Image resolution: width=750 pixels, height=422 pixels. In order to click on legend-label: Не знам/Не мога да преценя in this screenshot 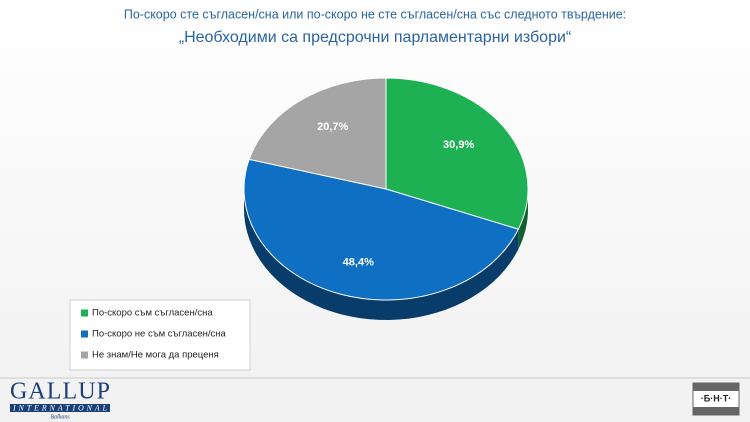, I will do `click(155, 355)`.